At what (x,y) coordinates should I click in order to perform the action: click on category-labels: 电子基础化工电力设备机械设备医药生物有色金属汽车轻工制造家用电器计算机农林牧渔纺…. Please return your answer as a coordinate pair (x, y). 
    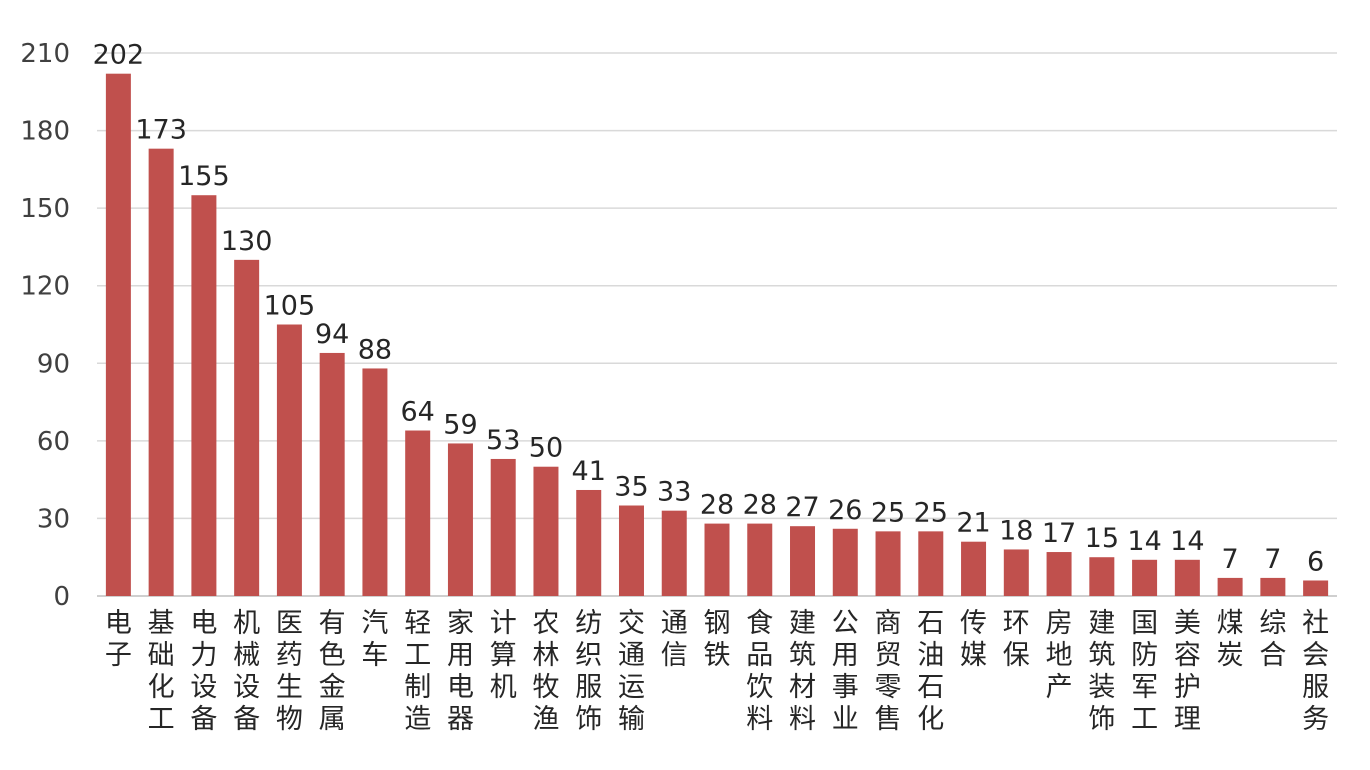
    Looking at the image, I should click on (717, 671).